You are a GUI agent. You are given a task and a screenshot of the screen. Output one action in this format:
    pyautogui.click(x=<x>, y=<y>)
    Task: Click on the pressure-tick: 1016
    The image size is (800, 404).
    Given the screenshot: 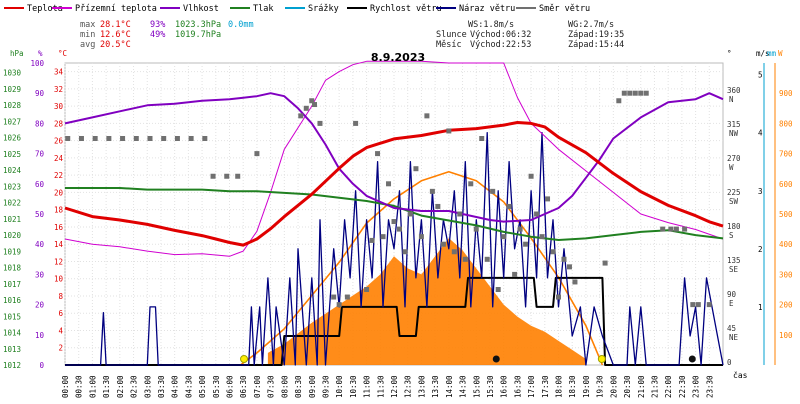 What is the action you would take?
    pyautogui.click(x=12, y=300)
    